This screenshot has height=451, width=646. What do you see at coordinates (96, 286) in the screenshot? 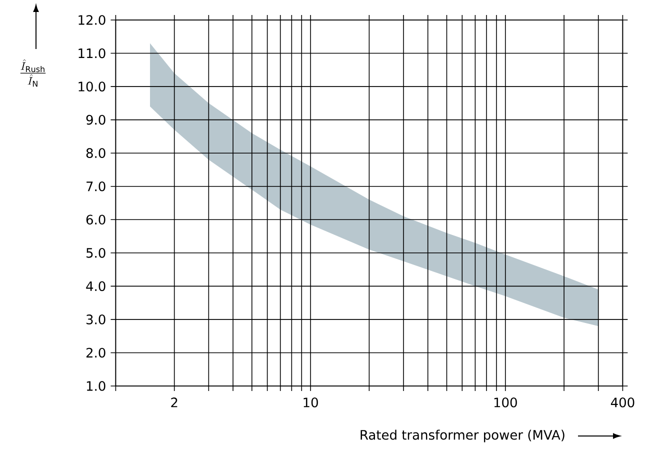
I see `y-tick-label: 4.0` at bounding box center [96, 286].